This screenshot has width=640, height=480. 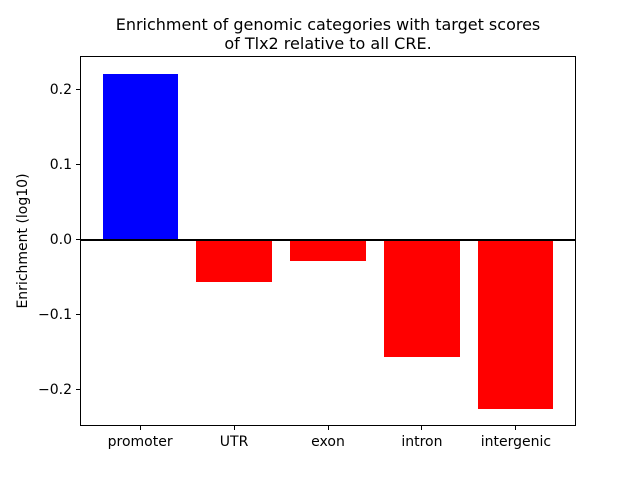 I want to click on bar-promoter, so click(x=140, y=157).